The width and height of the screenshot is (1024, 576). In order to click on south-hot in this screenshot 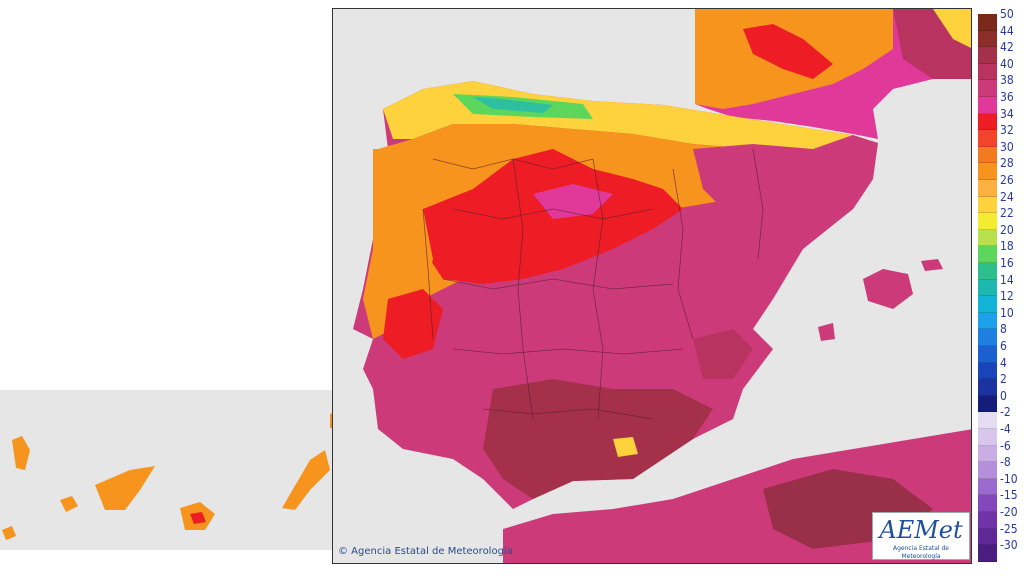, I will do `click(598, 439)`.